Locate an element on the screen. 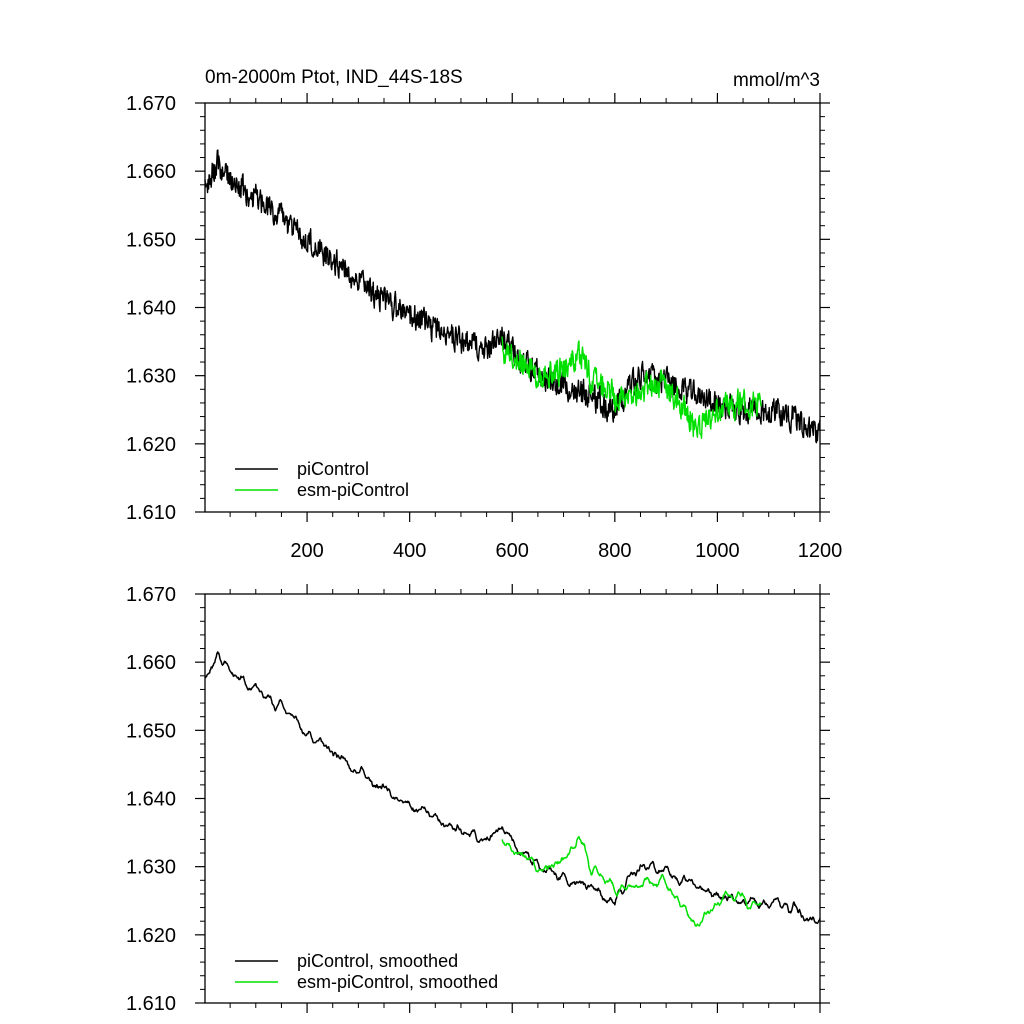 This screenshot has height=1024, width=1024. legend-label: esm-piControl, smoothed is located at coordinates (397, 982).